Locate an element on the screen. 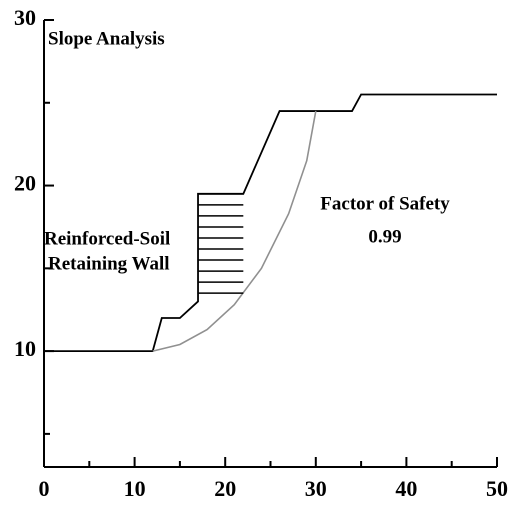 This screenshot has height=505, width=512. x-tick-label: 50 is located at coordinates (497, 488).